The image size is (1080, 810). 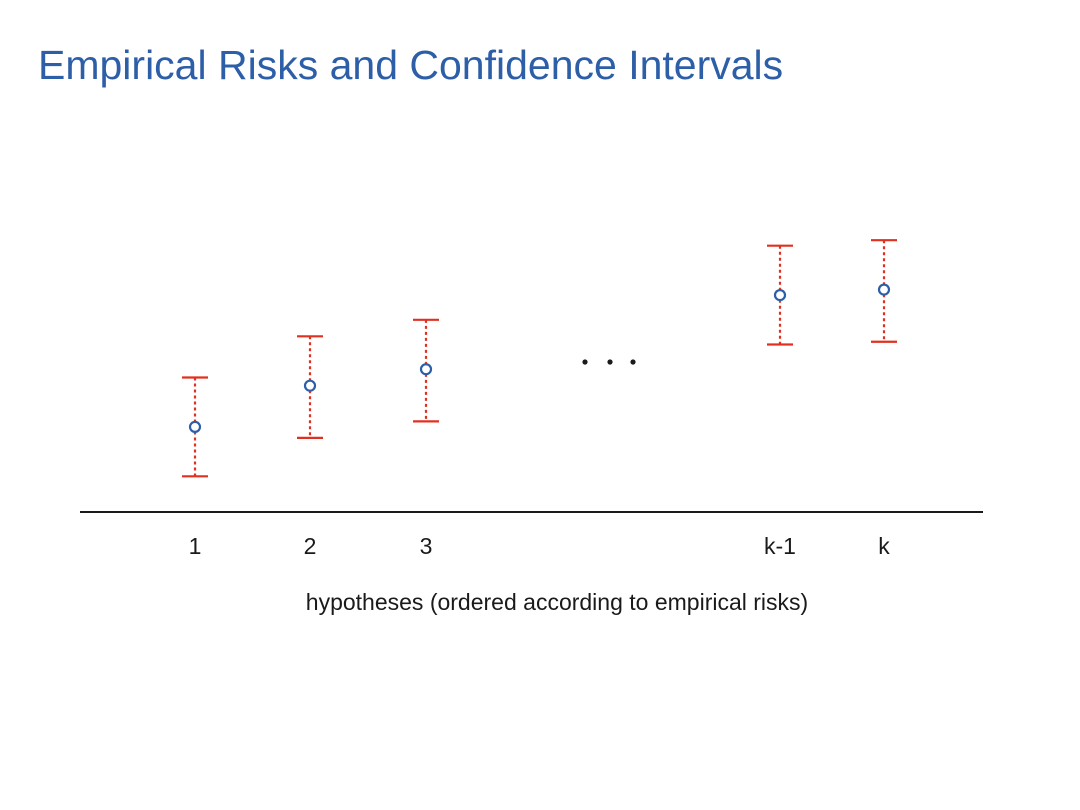 What do you see at coordinates (884, 546) in the screenshot?
I see `x-tick-label-k: k` at bounding box center [884, 546].